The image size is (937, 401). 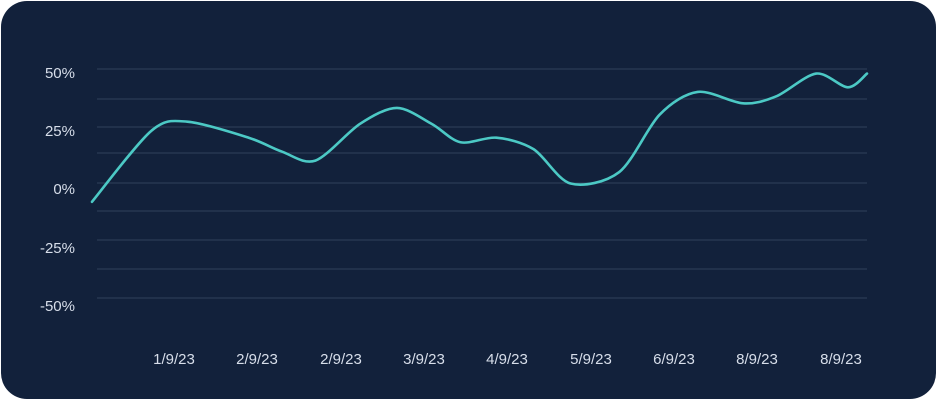 What do you see at coordinates (424, 359) in the screenshot?
I see `x-tick-label: 3/9/23` at bounding box center [424, 359].